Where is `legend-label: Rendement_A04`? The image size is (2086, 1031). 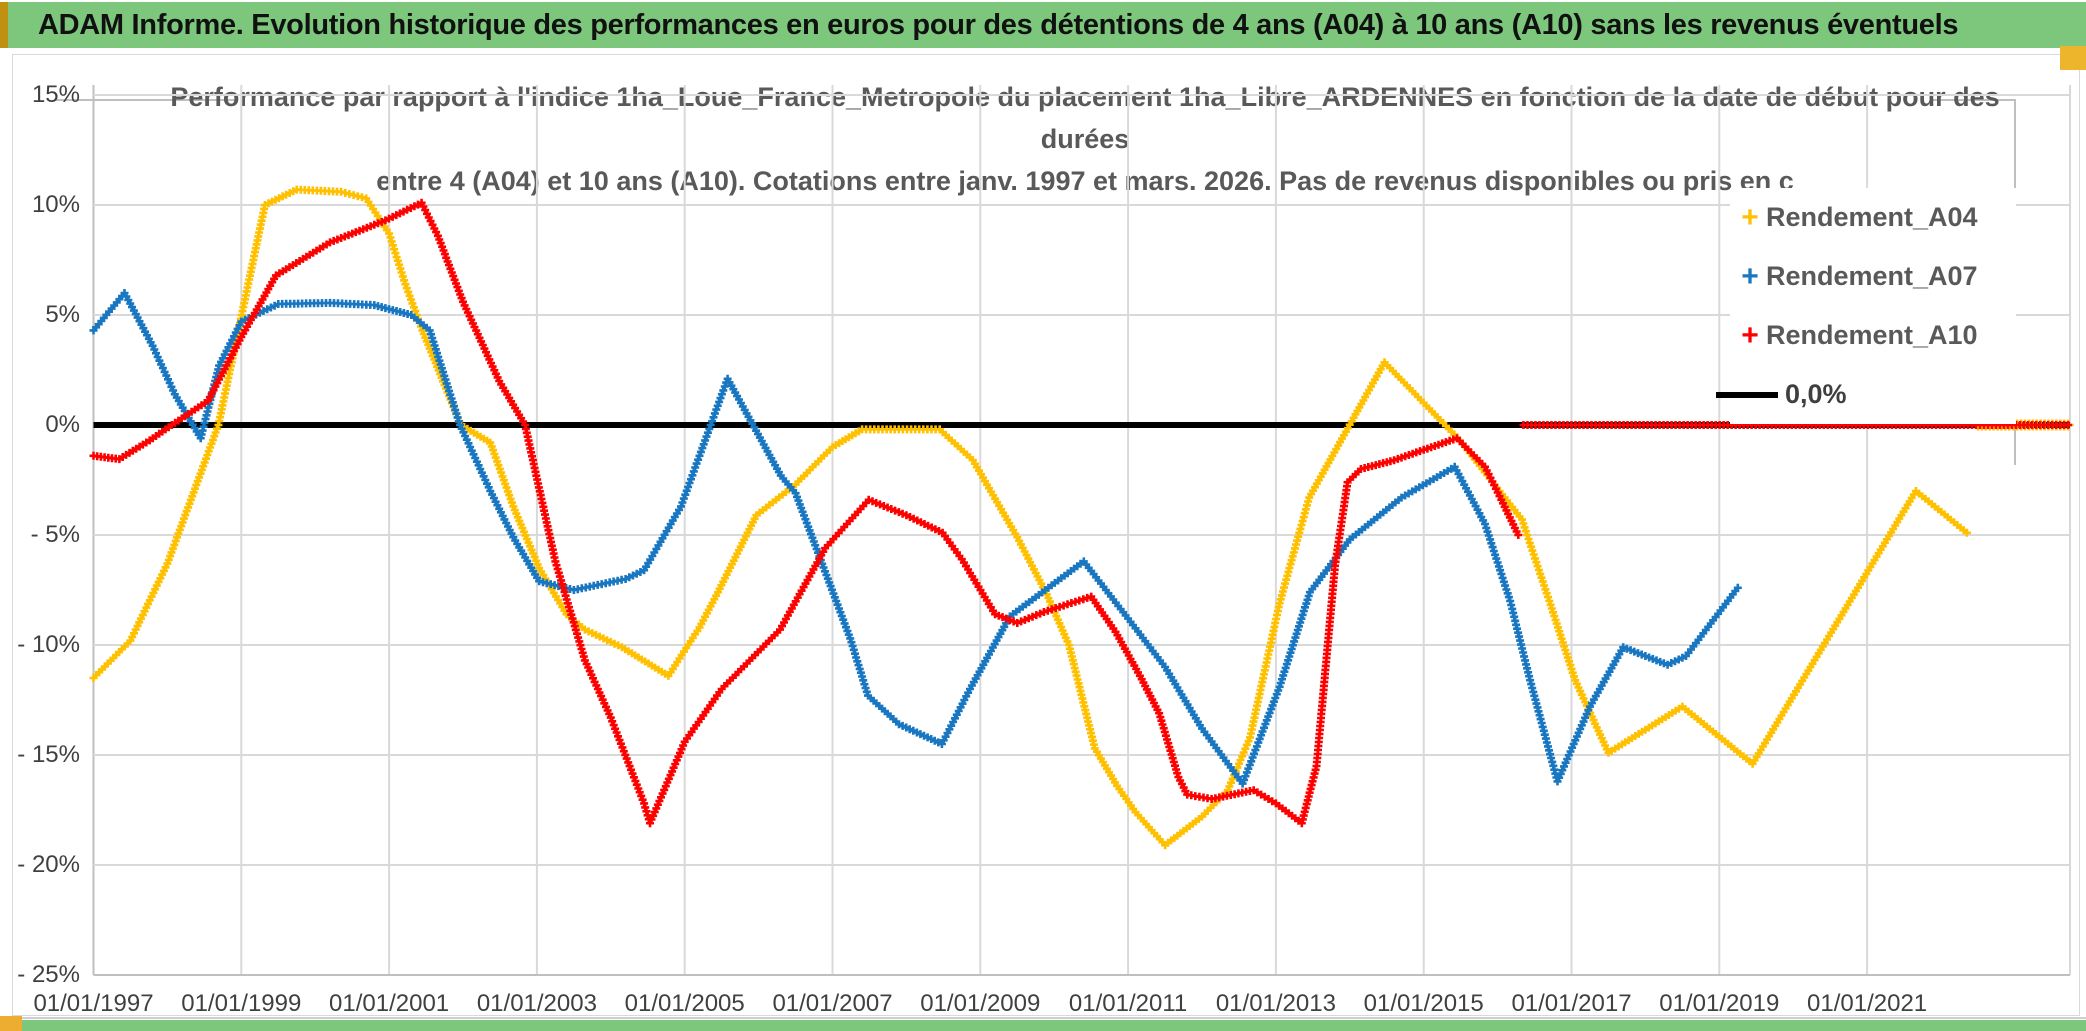
legend-label: Rendement_A04 is located at coordinates (1872, 217).